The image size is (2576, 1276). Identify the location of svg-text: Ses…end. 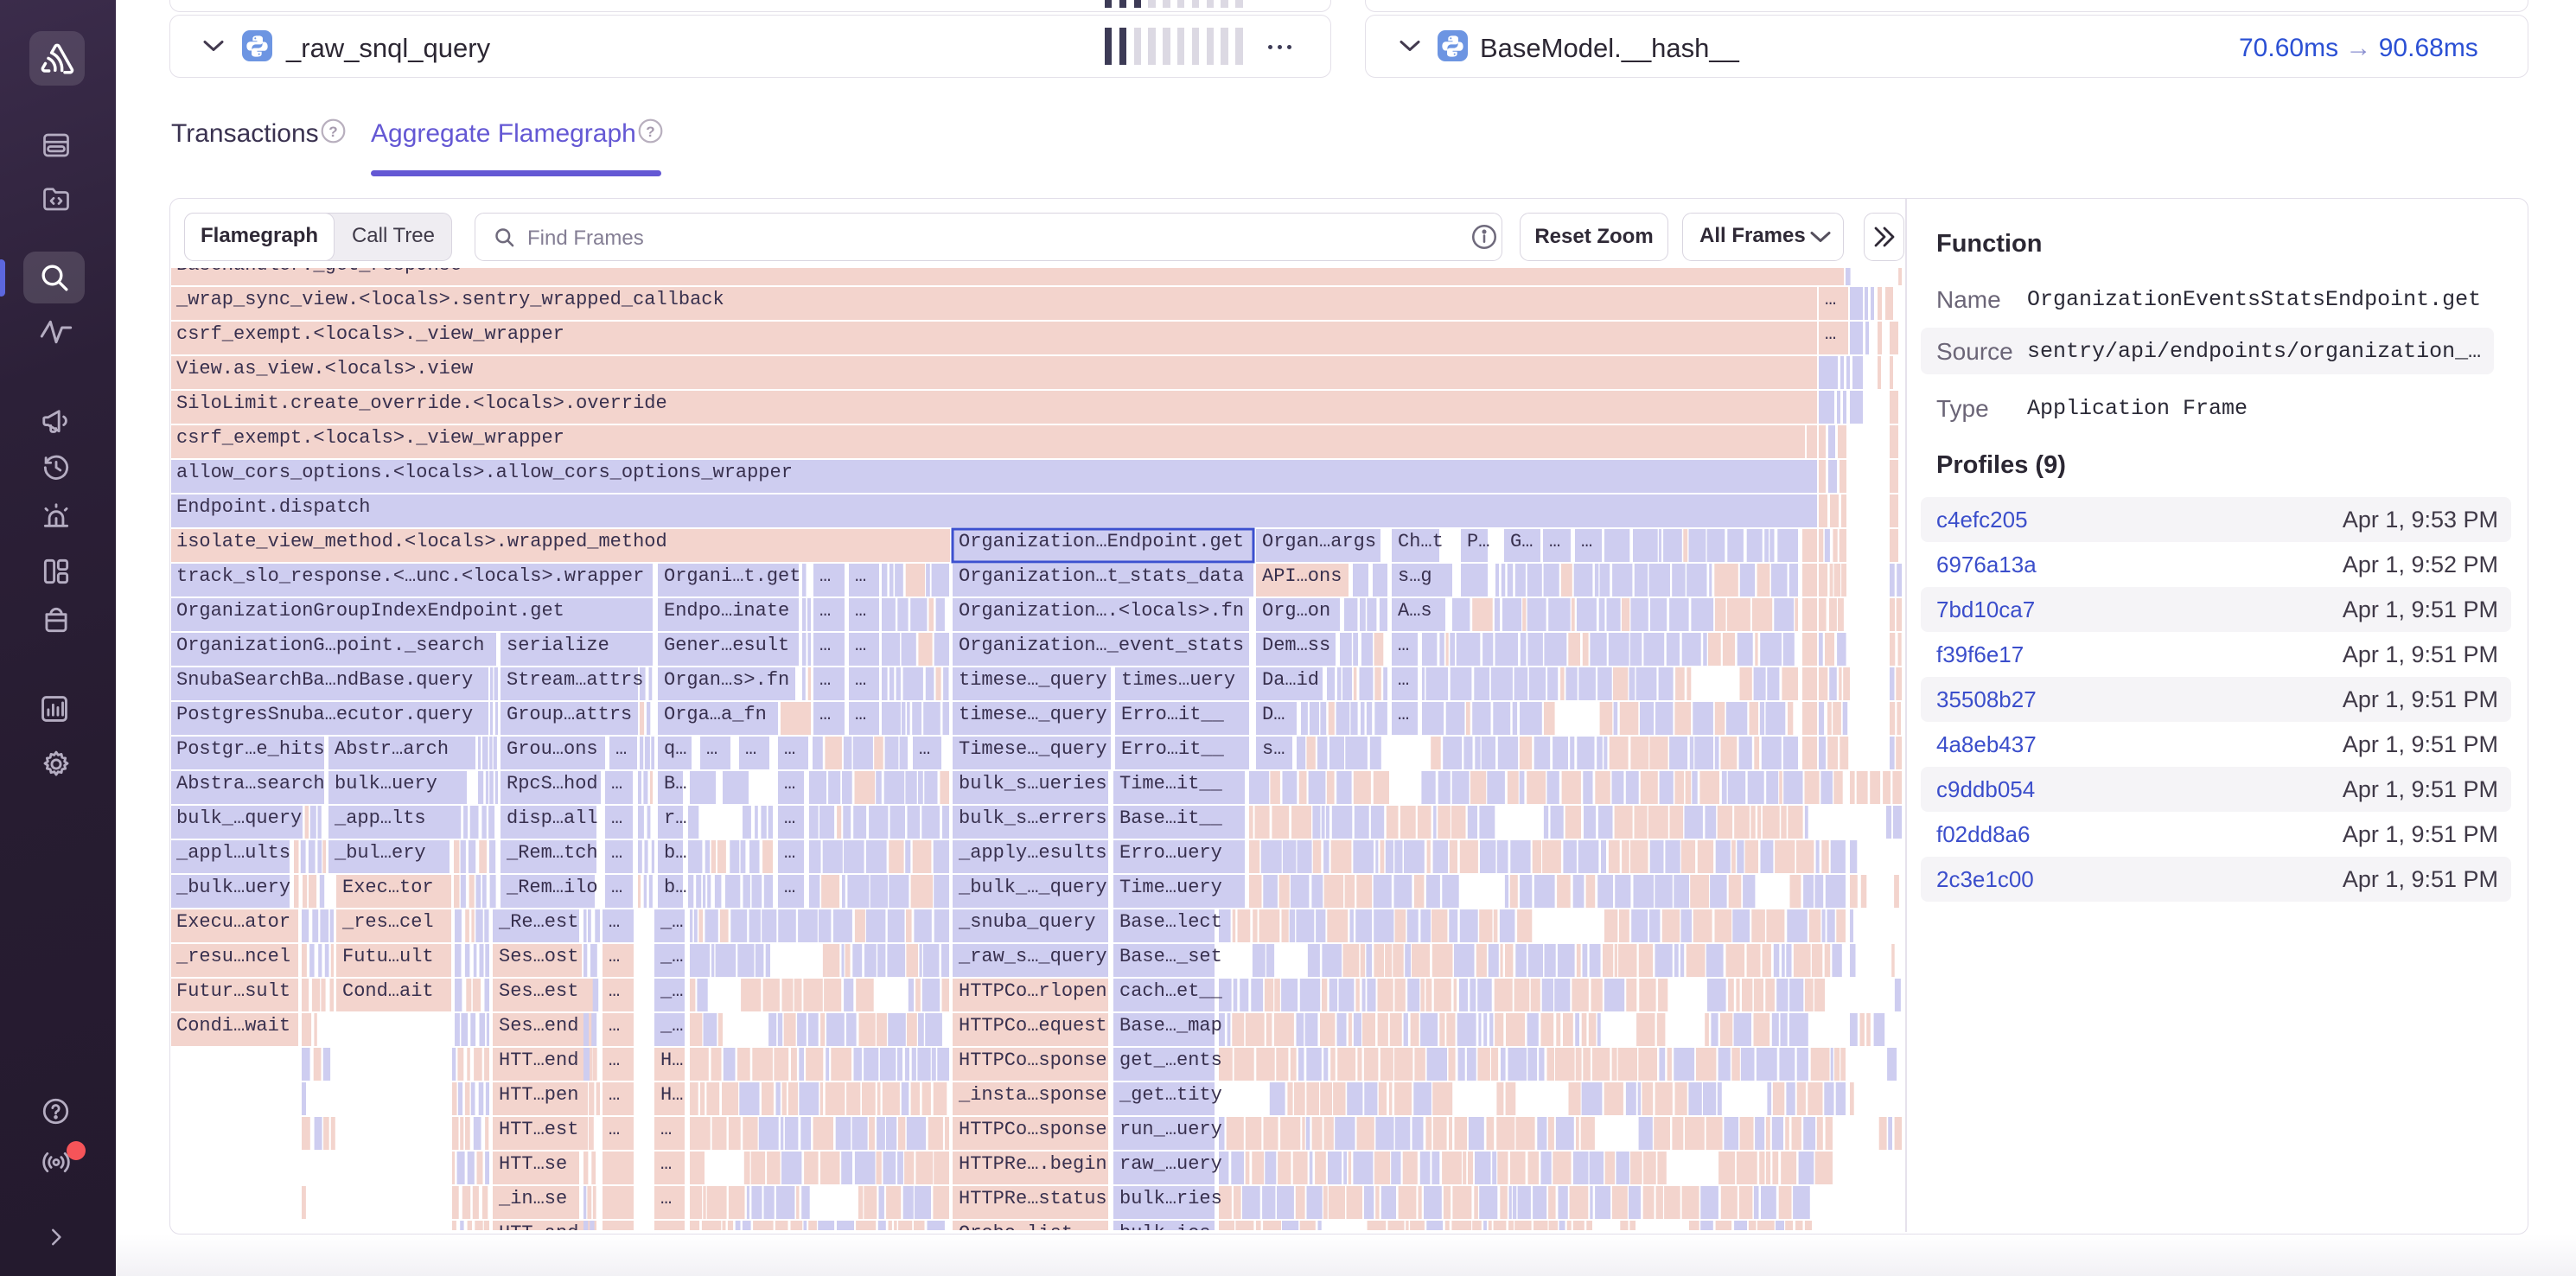
(538, 1026).